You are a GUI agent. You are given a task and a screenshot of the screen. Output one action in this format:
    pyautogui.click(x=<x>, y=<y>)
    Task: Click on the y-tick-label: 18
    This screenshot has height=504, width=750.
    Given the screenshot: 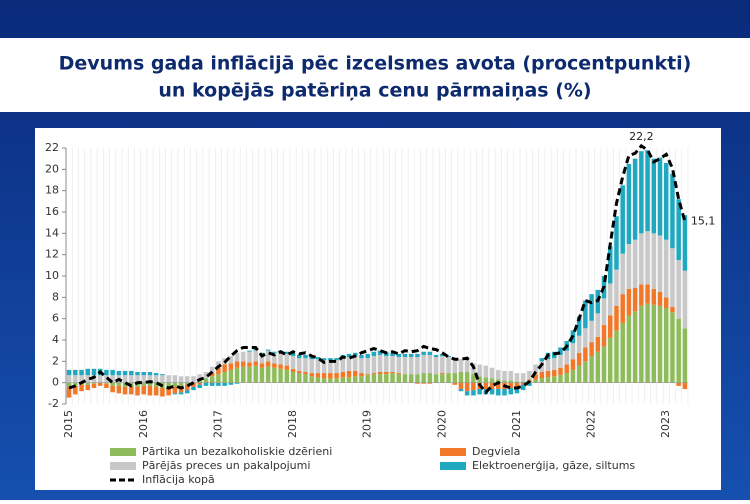 What is the action you would take?
    pyautogui.click(x=52, y=190)
    